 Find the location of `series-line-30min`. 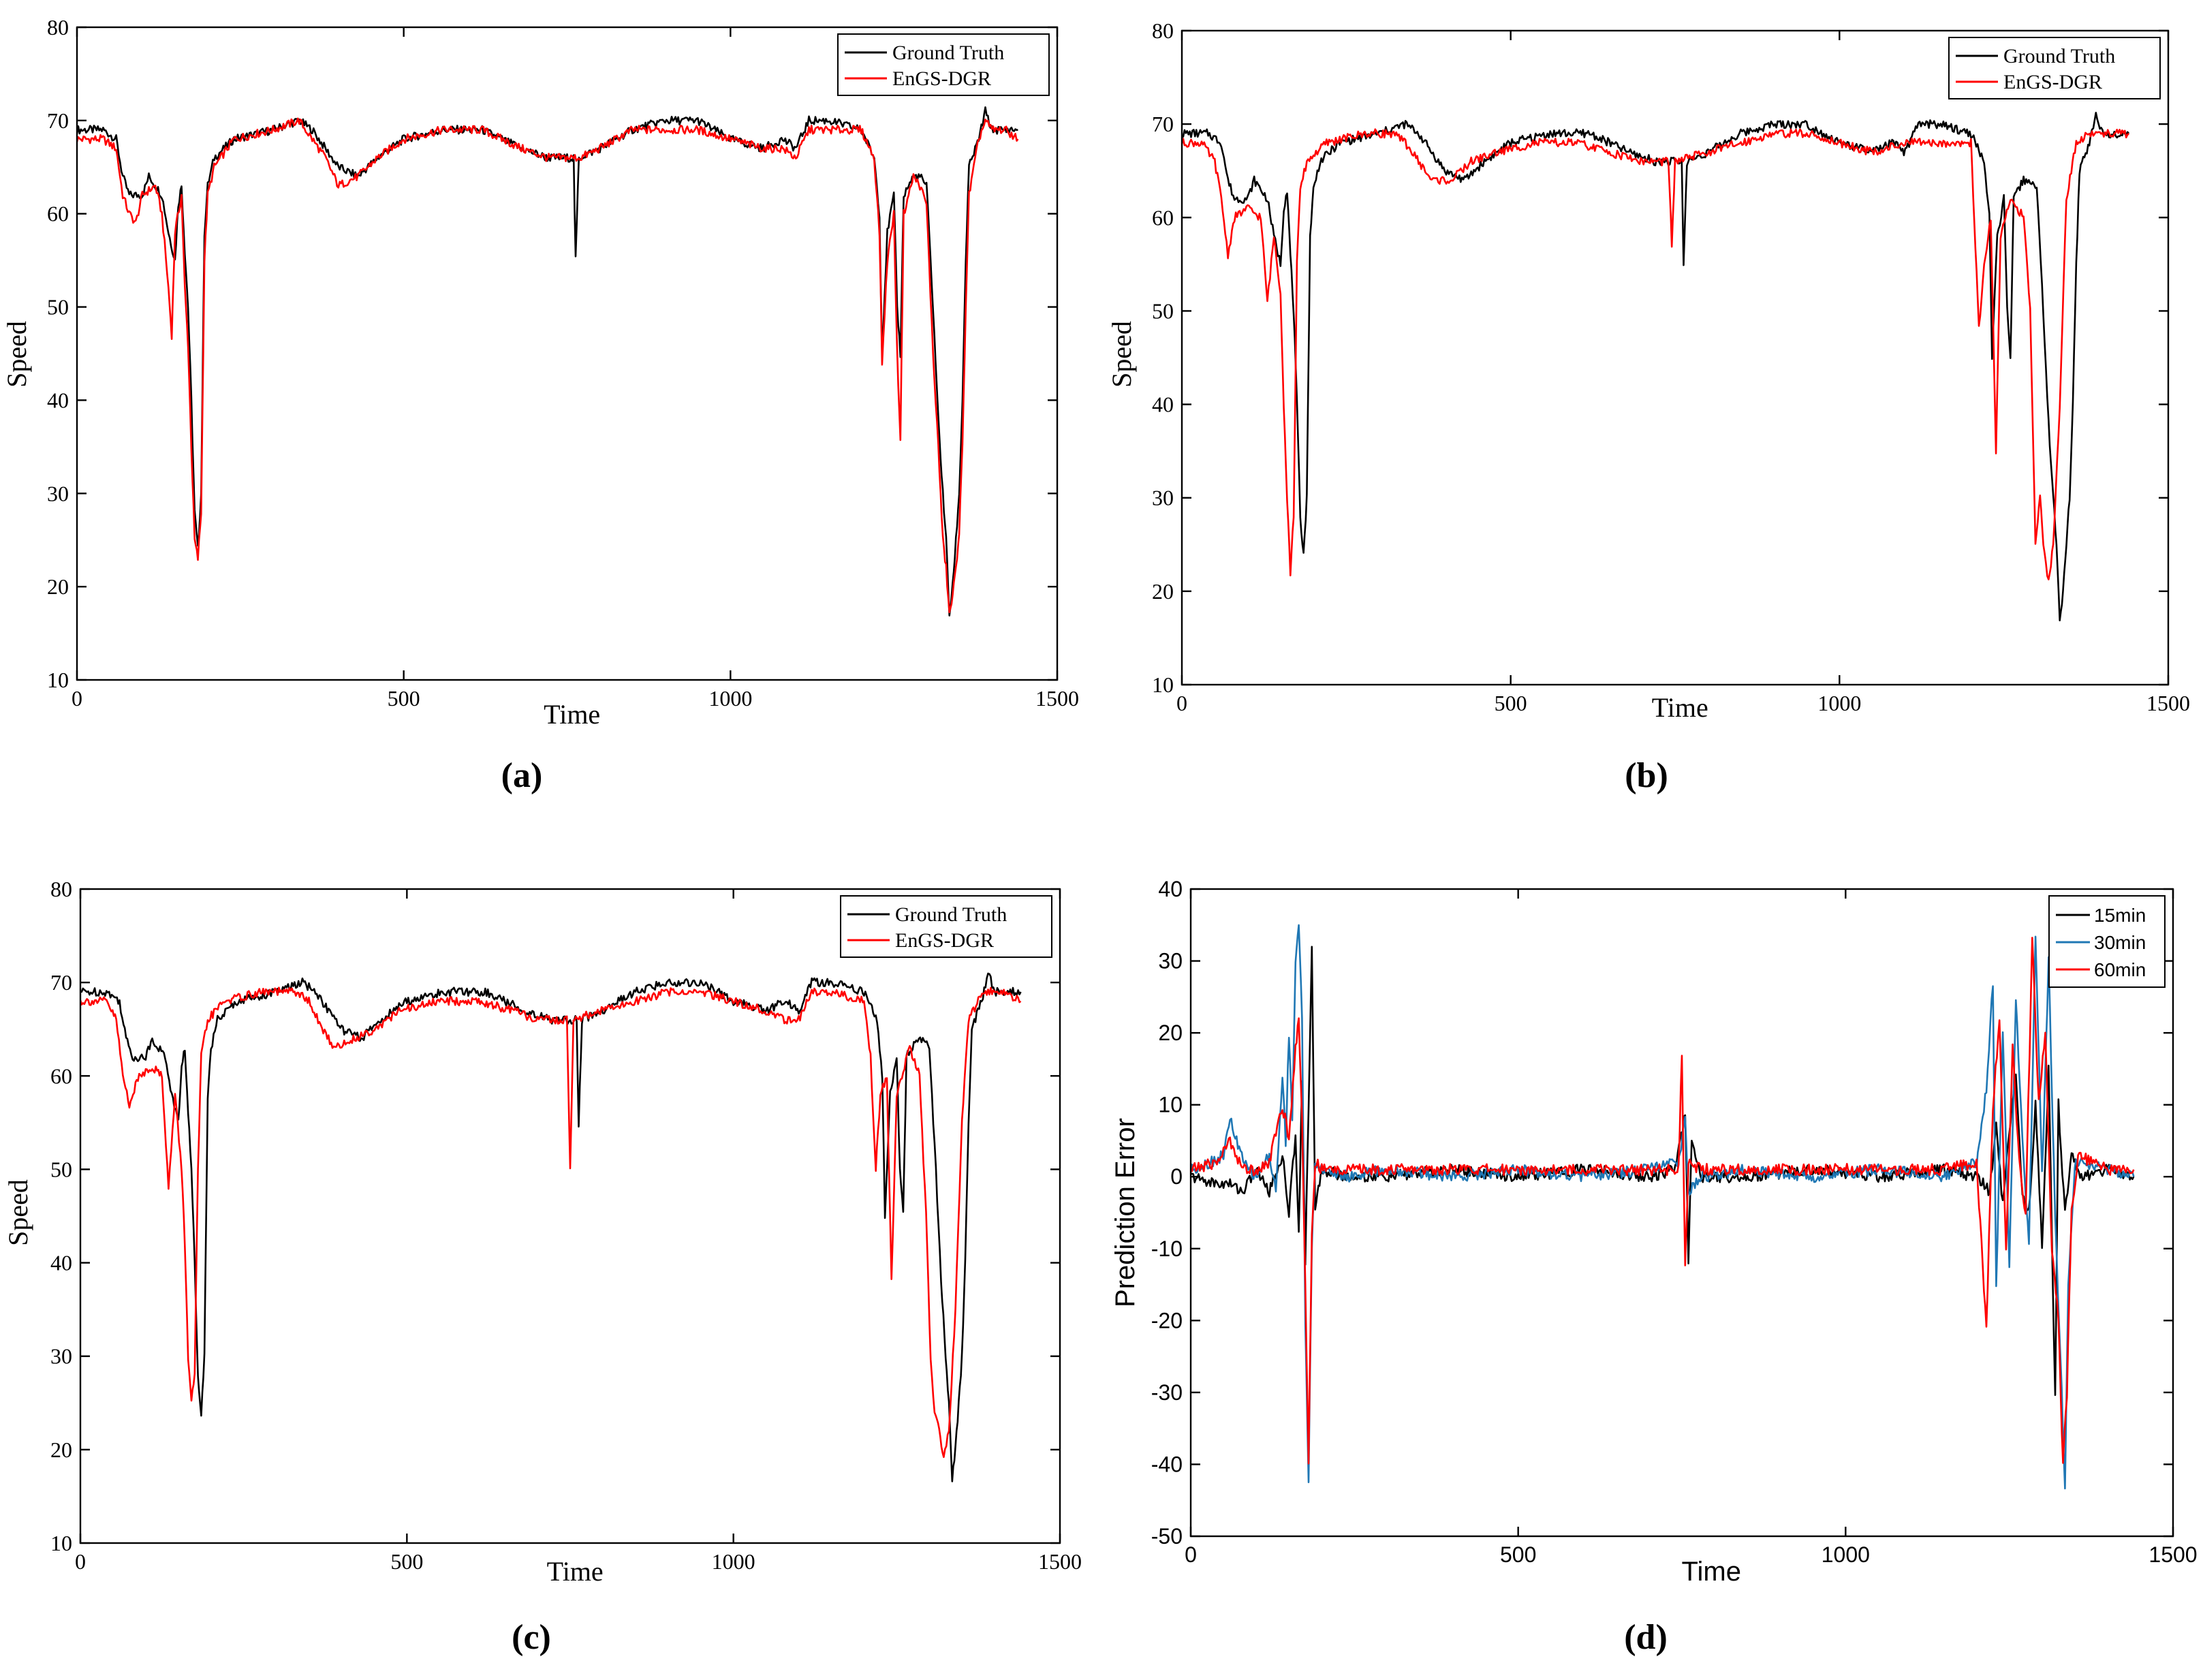

series-line-30min is located at coordinates (1663, 1207).